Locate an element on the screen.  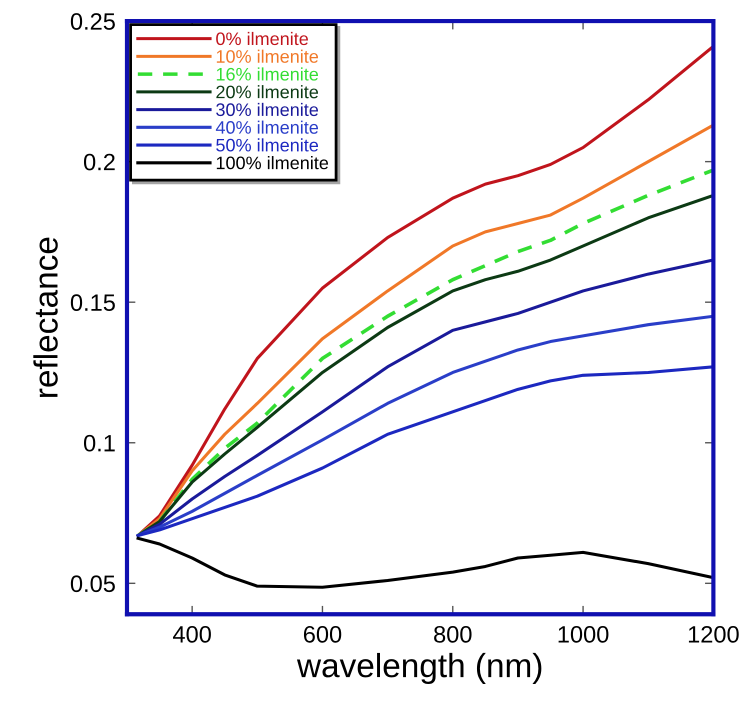
x-tick-label: 400 is located at coordinates (191, 634).